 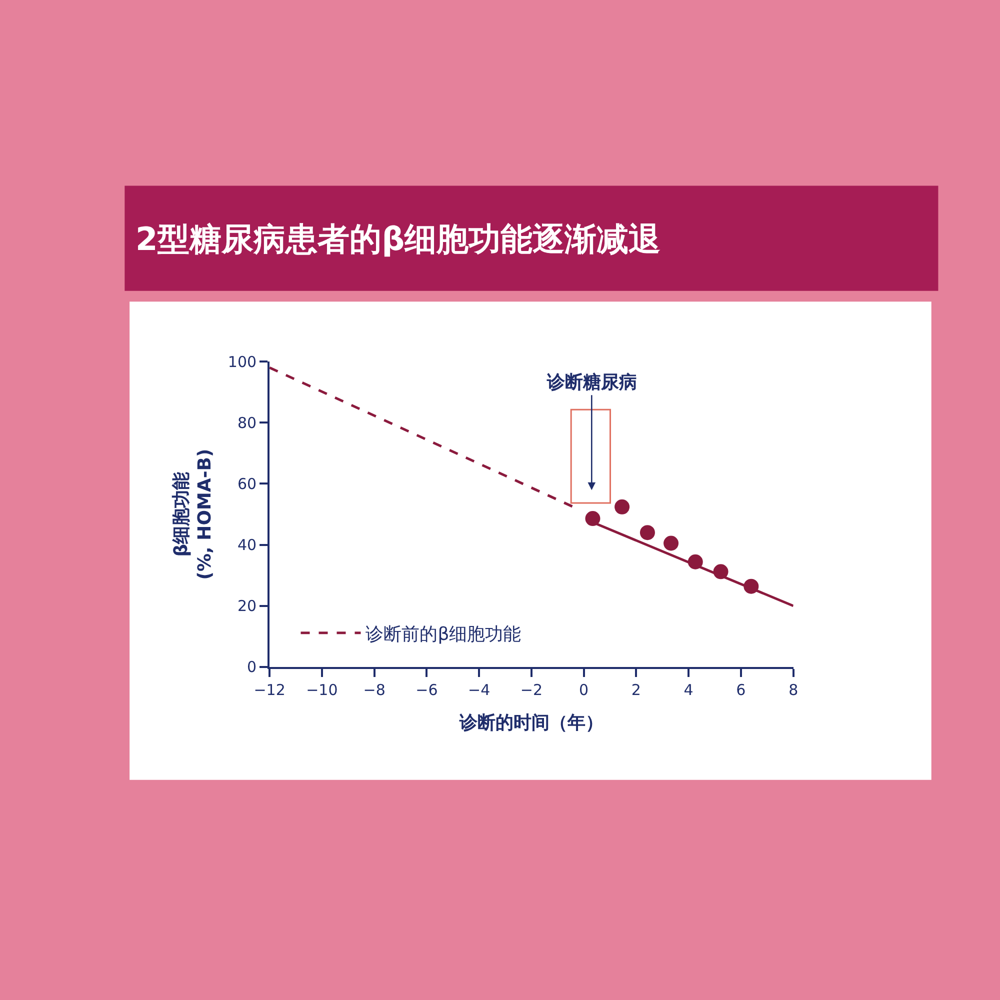 I want to click on x-tick-label: 8, so click(x=793, y=689).